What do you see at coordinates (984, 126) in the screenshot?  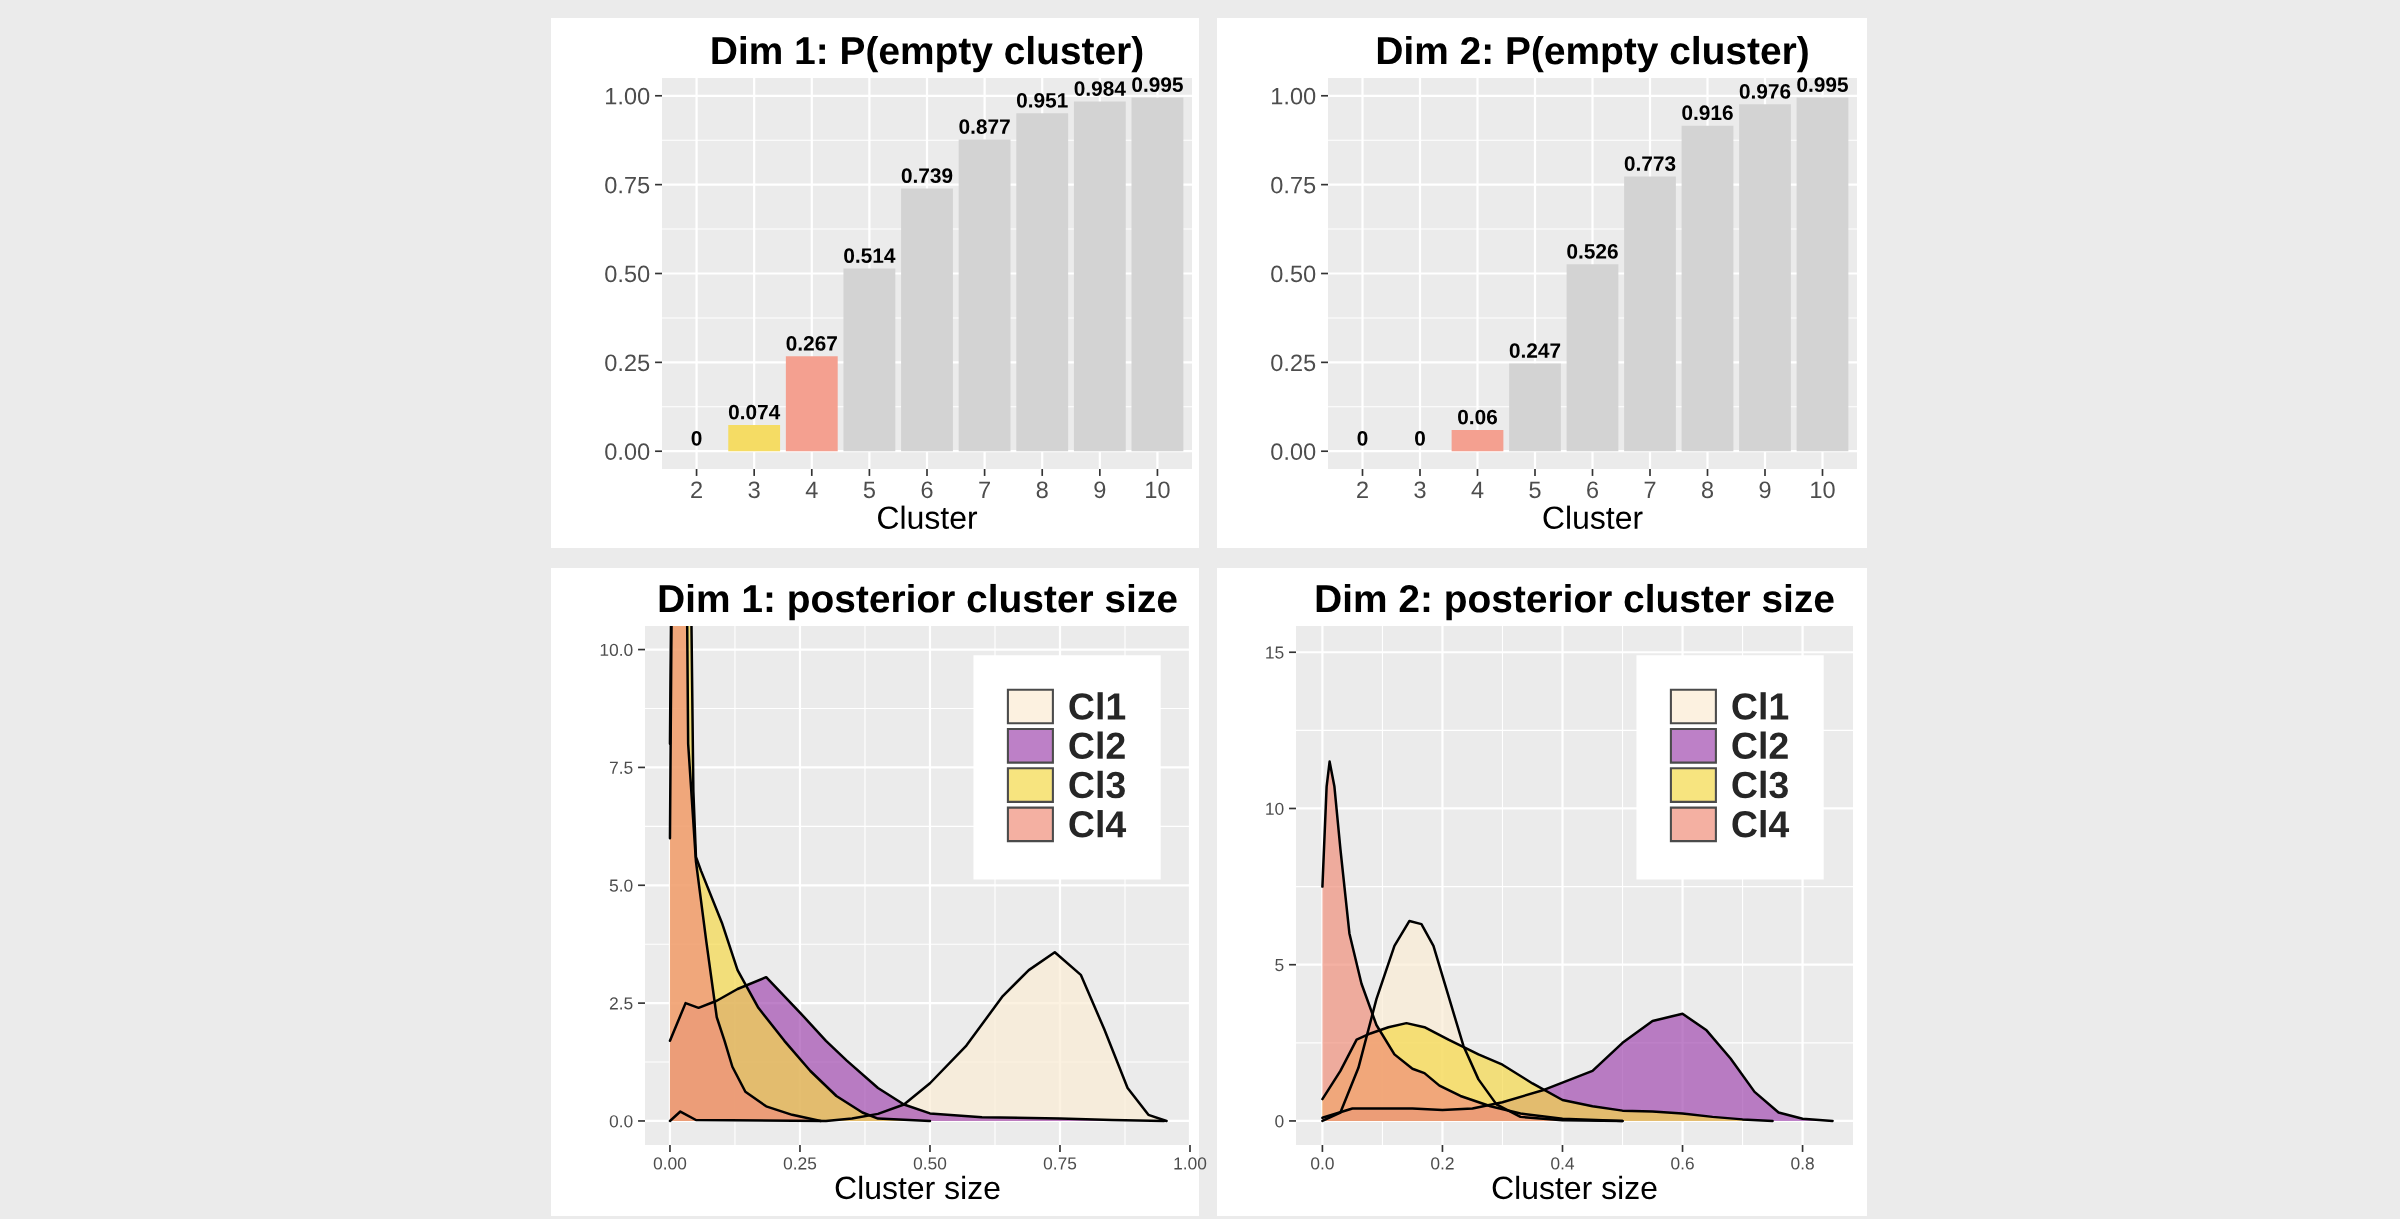 I see `data-label: 0.877` at bounding box center [984, 126].